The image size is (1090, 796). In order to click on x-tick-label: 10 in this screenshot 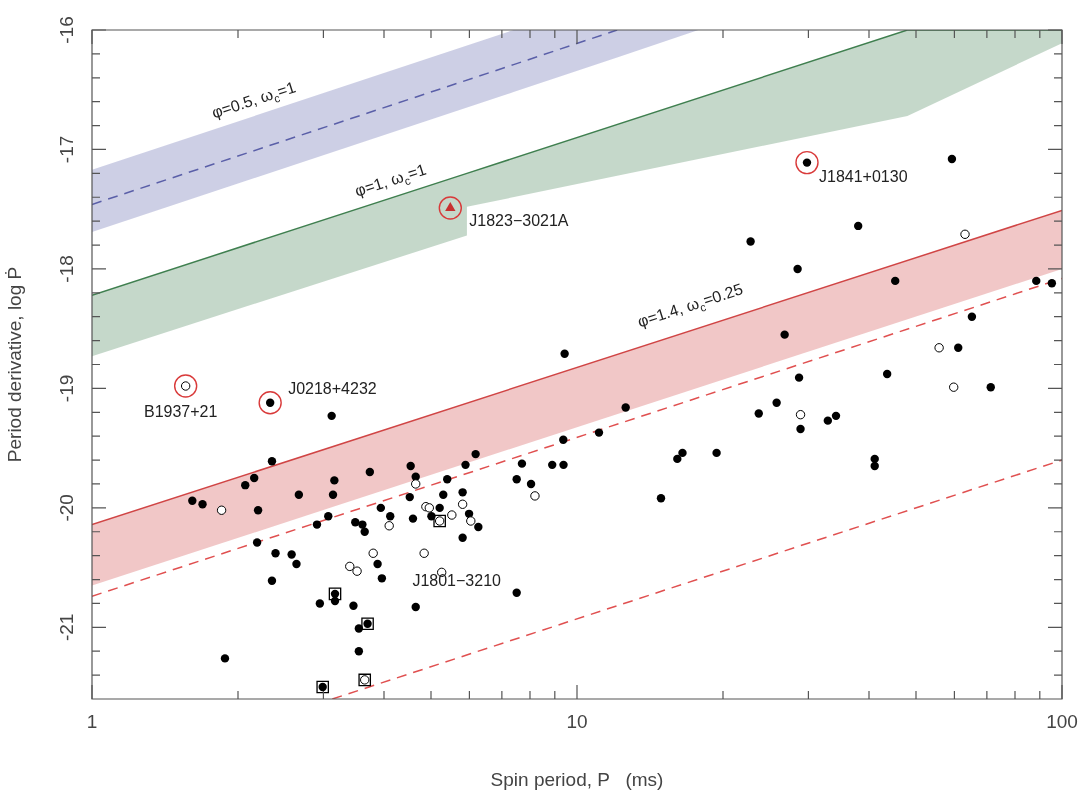, I will do `click(577, 721)`.